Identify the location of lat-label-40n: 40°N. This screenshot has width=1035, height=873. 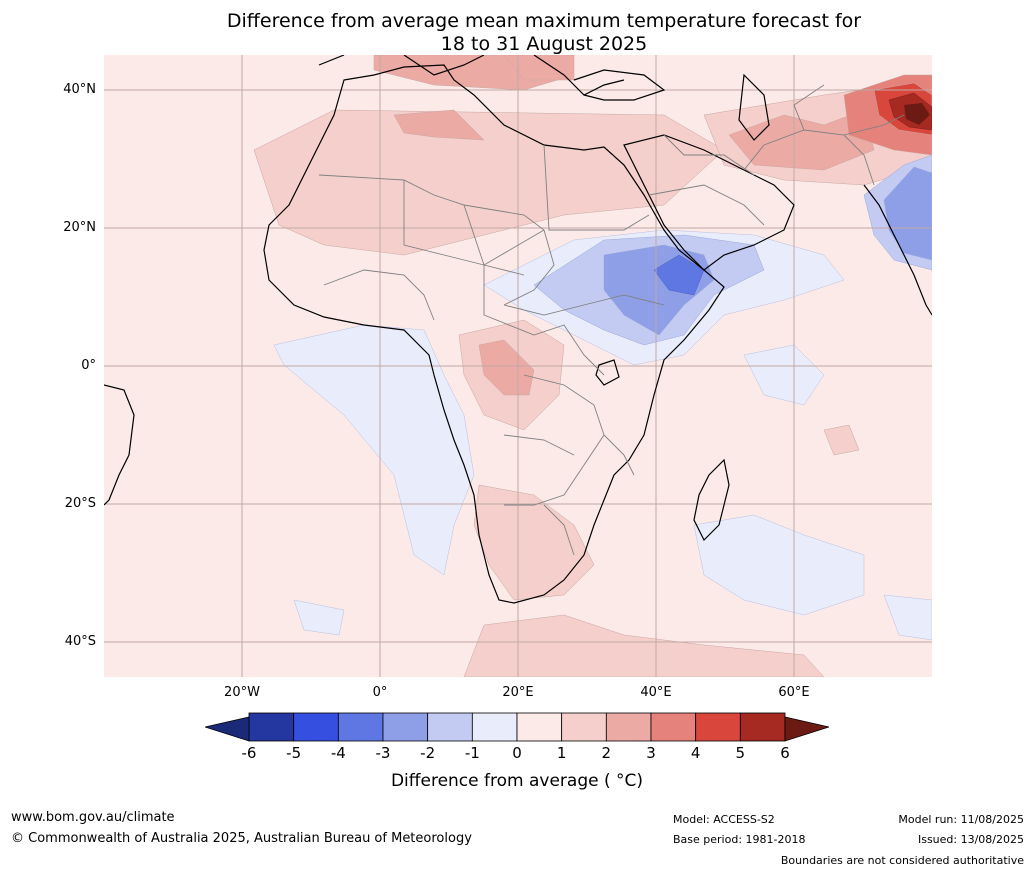
(79, 89).